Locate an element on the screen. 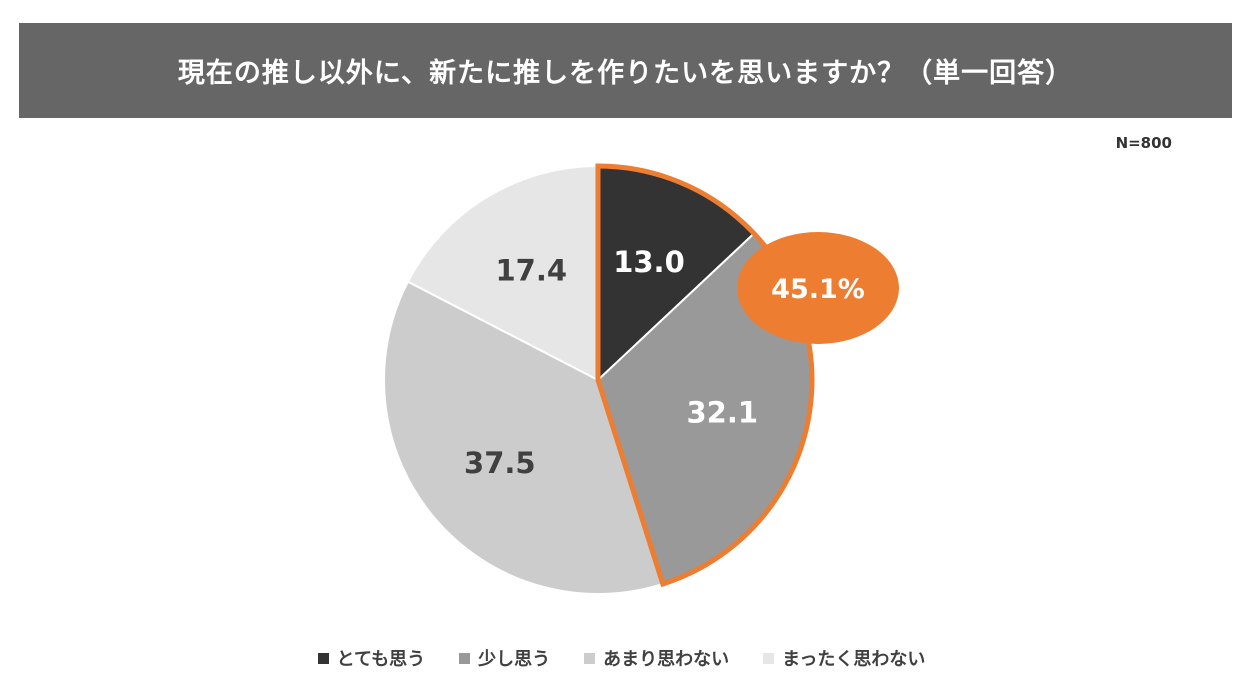 This screenshot has height=691, width=1243. slice-value-label: 13.0 is located at coordinates (649, 262).